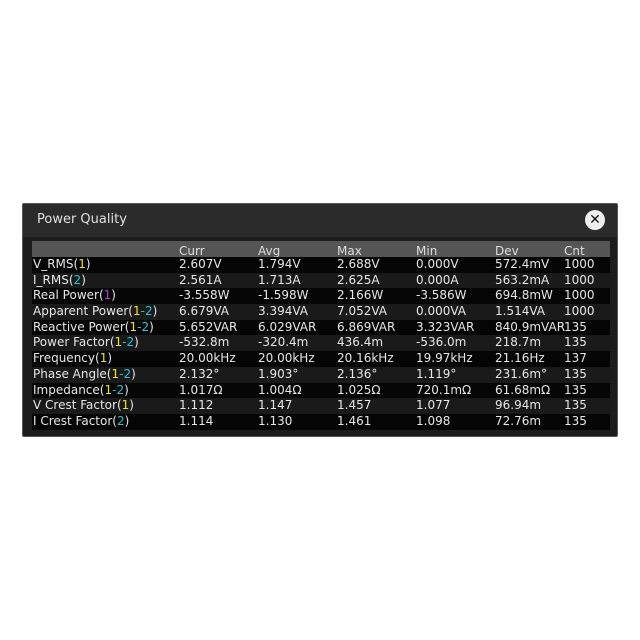  Describe the element at coordinates (433, 405) in the screenshot. I see `value-min: 1.077` at that location.